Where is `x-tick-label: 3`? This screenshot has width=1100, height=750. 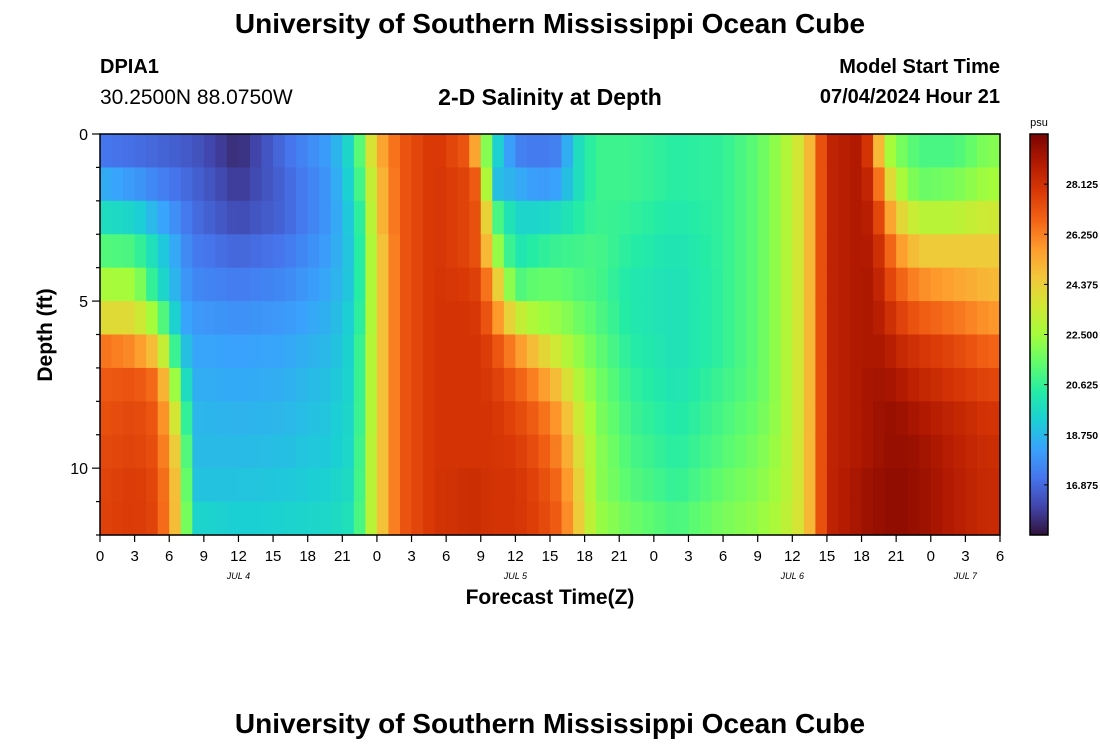
x-tick-label: 3 is located at coordinates (134, 556).